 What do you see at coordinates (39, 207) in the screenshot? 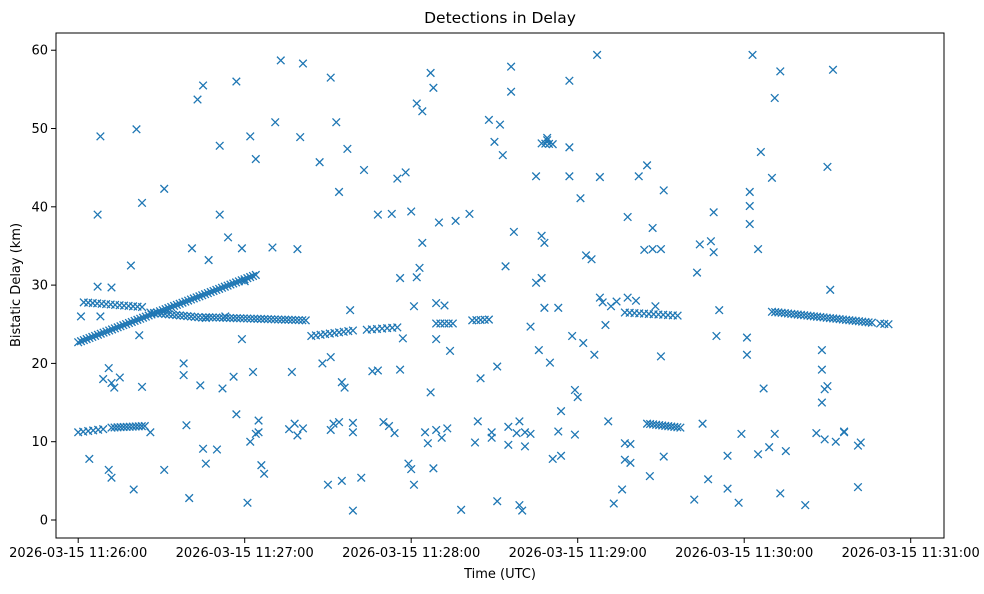
I see `y-tick-label: 40` at bounding box center [39, 207].